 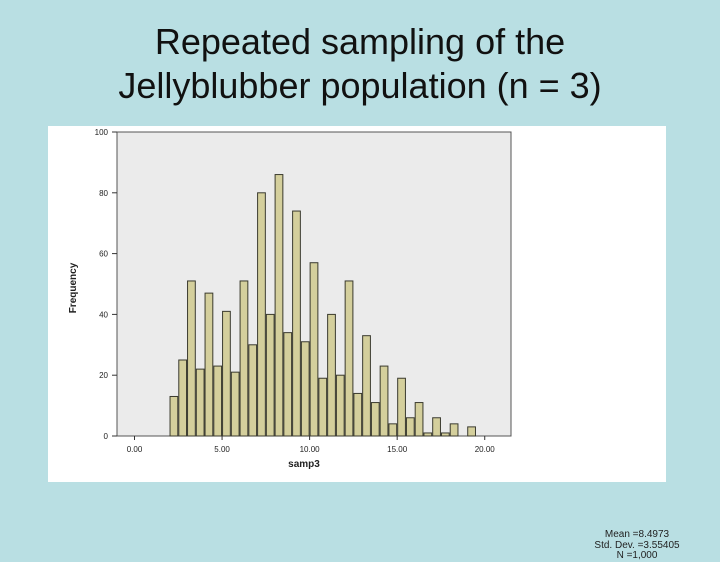 What do you see at coordinates (102, 132) in the screenshot?
I see `y-tick-label: 100` at bounding box center [102, 132].